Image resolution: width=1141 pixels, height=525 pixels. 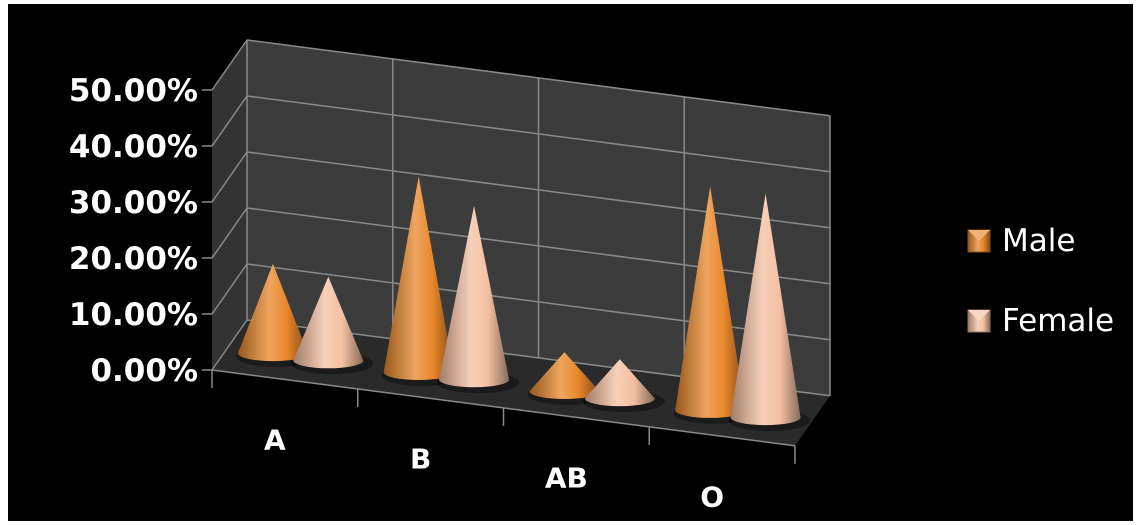 What do you see at coordinates (619, 383) in the screenshot?
I see `cone-female-ab-body` at bounding box center [619, 383].